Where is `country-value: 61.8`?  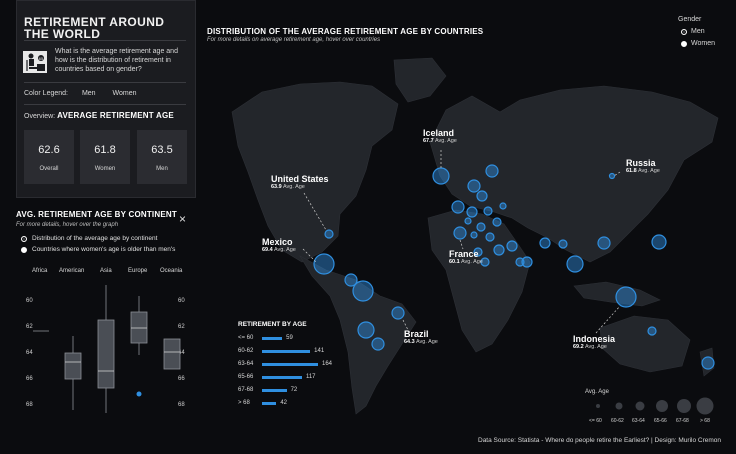
country-value: 61.8 is located at coordinates (631, 171).